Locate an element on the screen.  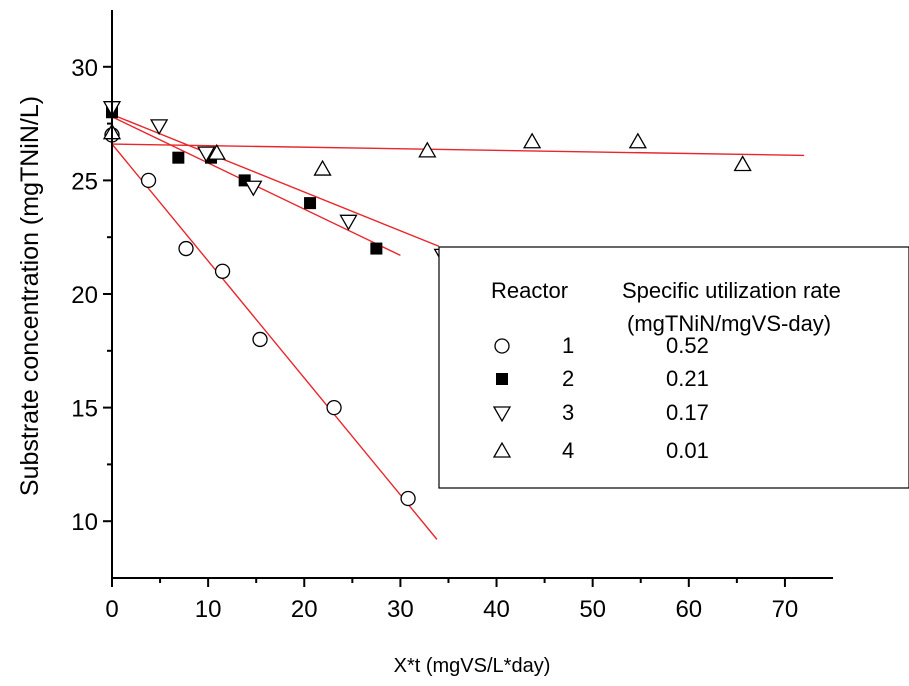
legend-reactor-label: 4 is located at coordinates (568, 450).